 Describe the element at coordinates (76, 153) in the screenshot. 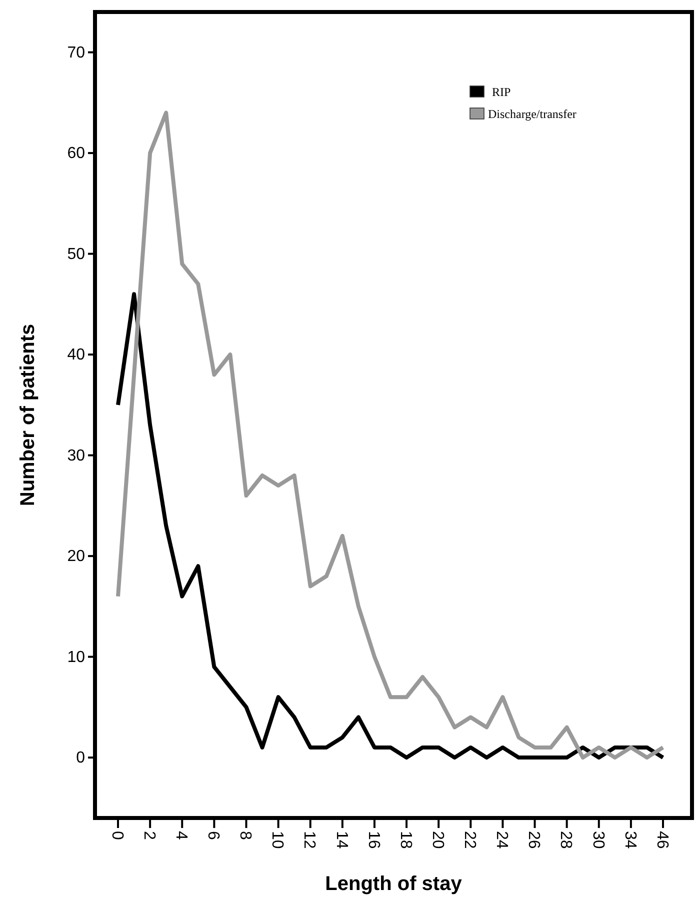

I see `y-tick-label: 60` at that location.